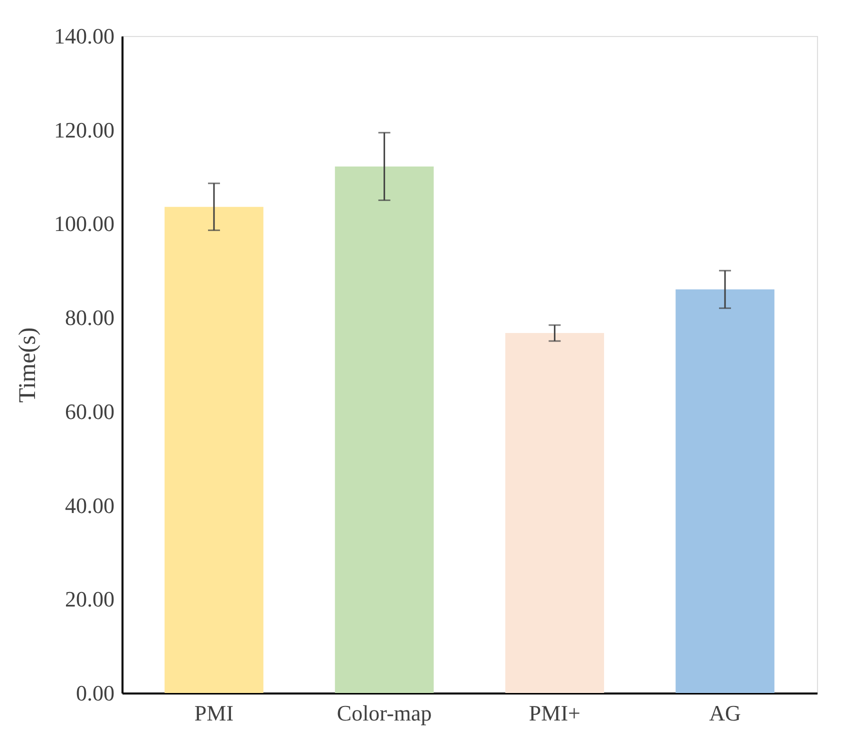 This screenshot has height=739, width=842. I want to click on x-tick-label: AG, so click(725, 713).